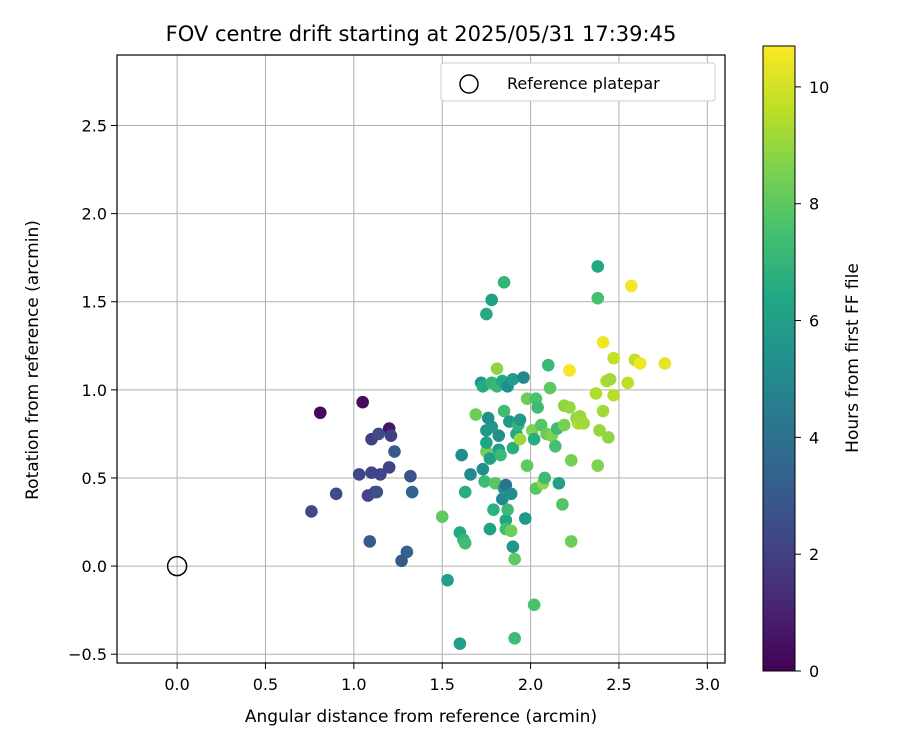  Describe the element at coordinates (176, 684) in the screenshot. I see `x-tick-label: 0.0` at that location.